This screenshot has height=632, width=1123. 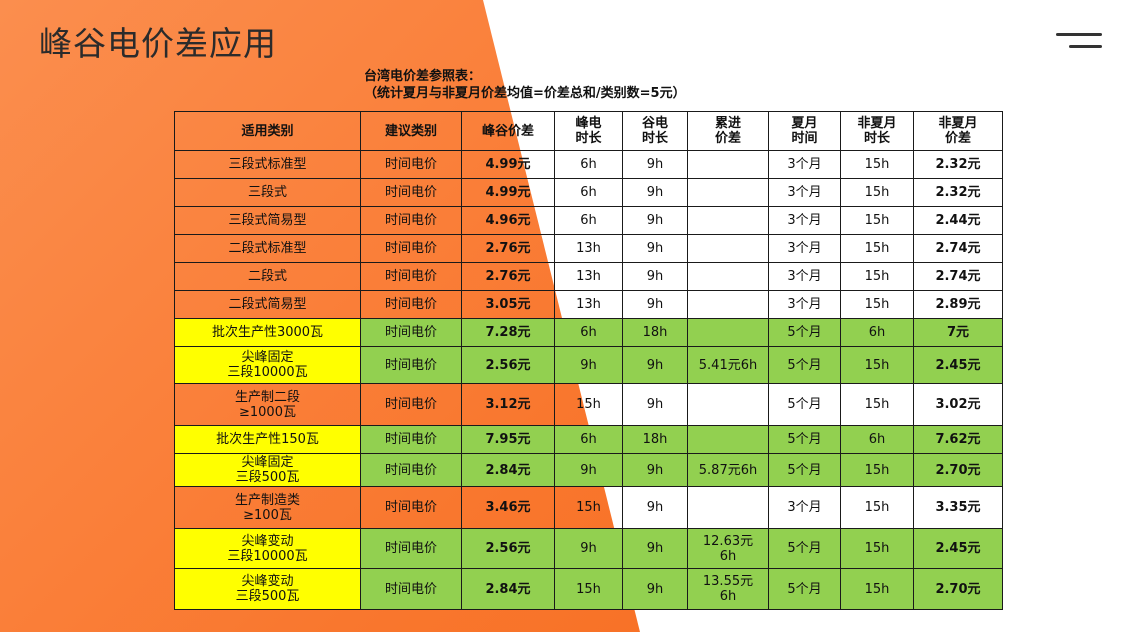 What do you see at coordinates (267, 439) in the screenshot?
I see `category-cell: 批次生产性150瓦` at bounding box center [267, 439].